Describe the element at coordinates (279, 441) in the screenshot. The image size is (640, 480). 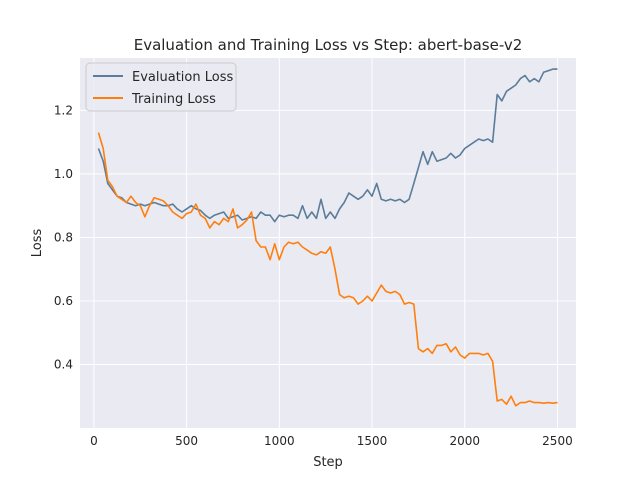
I see `x-tick-label: 1000` at that location.